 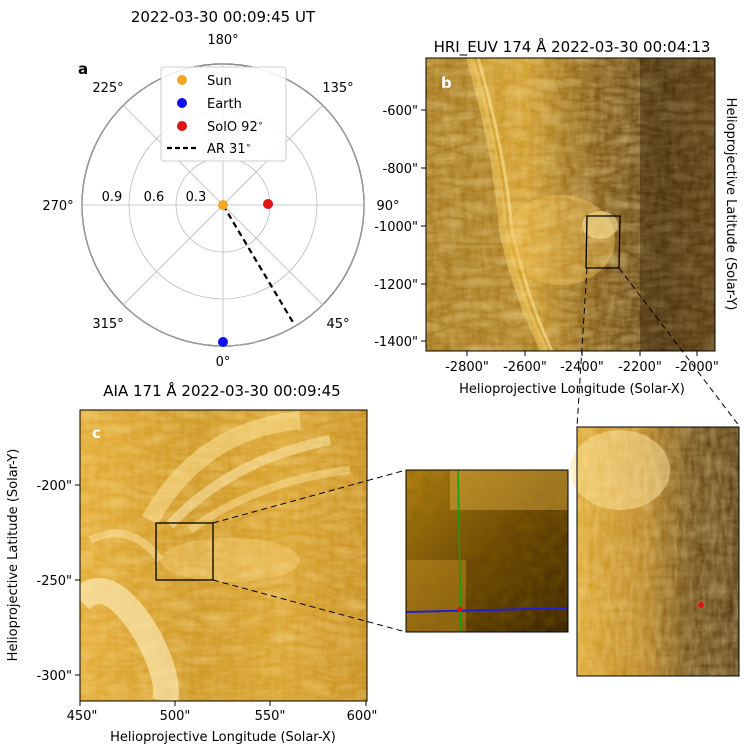 What do you see at coordinates (387, 206) in the screenshot?
I see `angle-label-90: 90°` at bounding box center [387, 206].